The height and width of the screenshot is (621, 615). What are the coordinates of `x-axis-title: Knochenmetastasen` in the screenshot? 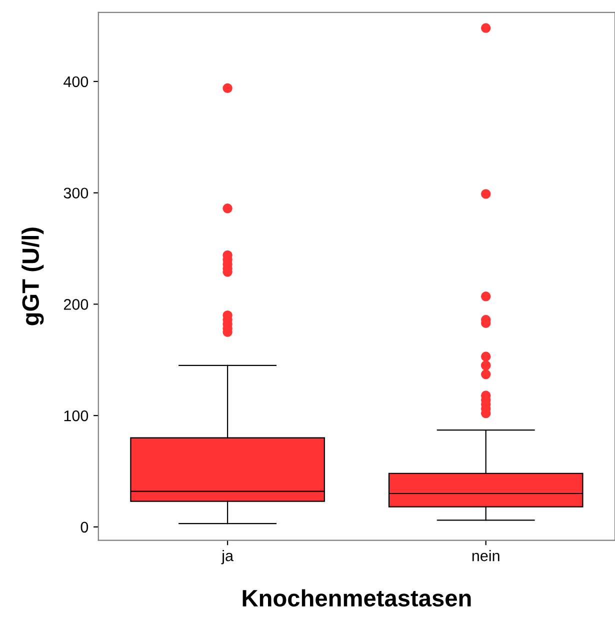 It's located at (356, 598).